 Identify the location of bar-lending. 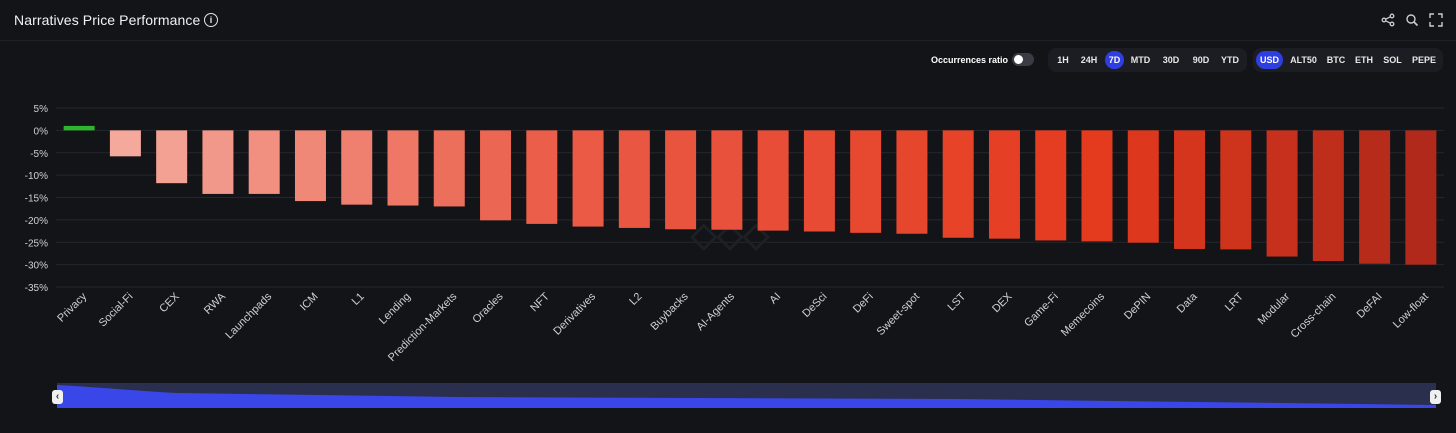
(403, 168).